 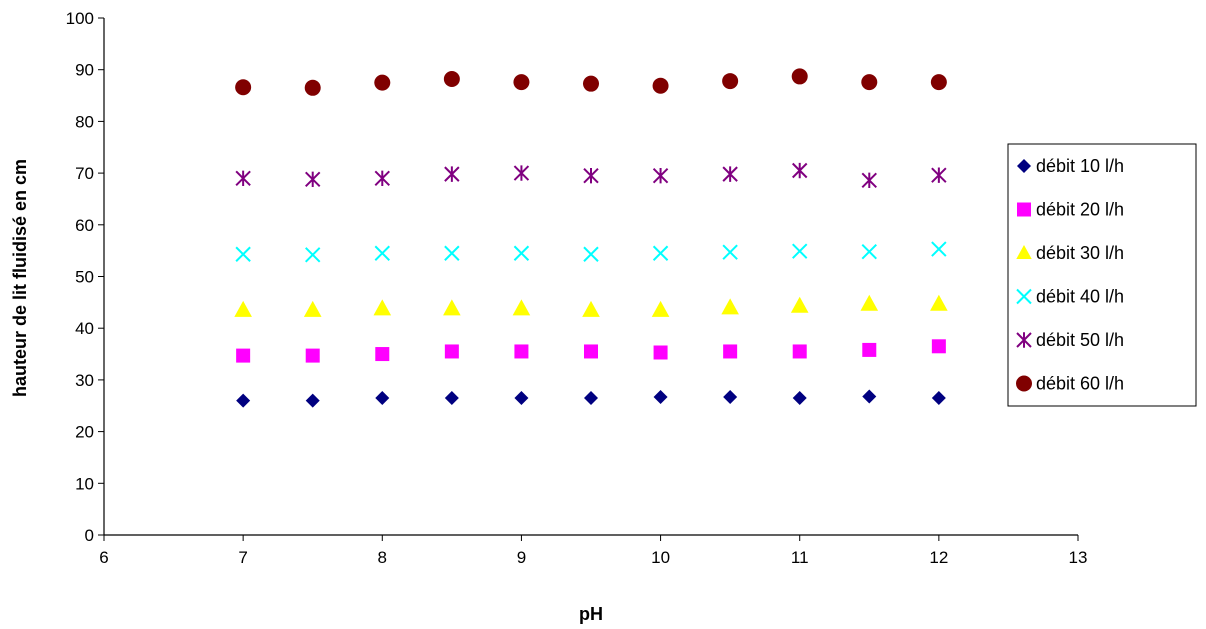 What do you see at coordinates (1080, 166) in the screenshot?
I see `legend-label: débit 10 l/h` at bounding box center [1080, 166].